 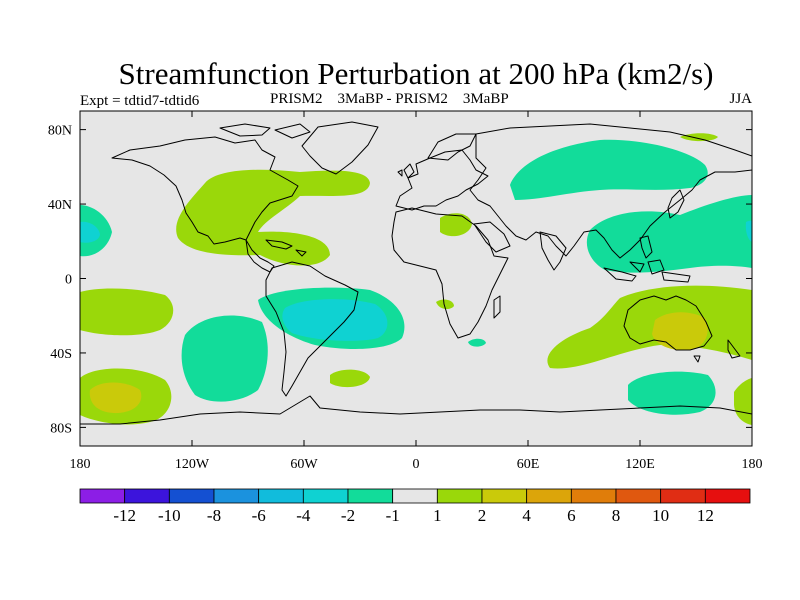 What do you see at coordinates (393, 515) in the screenshot?
I see `colorbar-label: -1` at bounding box center [393, 515].